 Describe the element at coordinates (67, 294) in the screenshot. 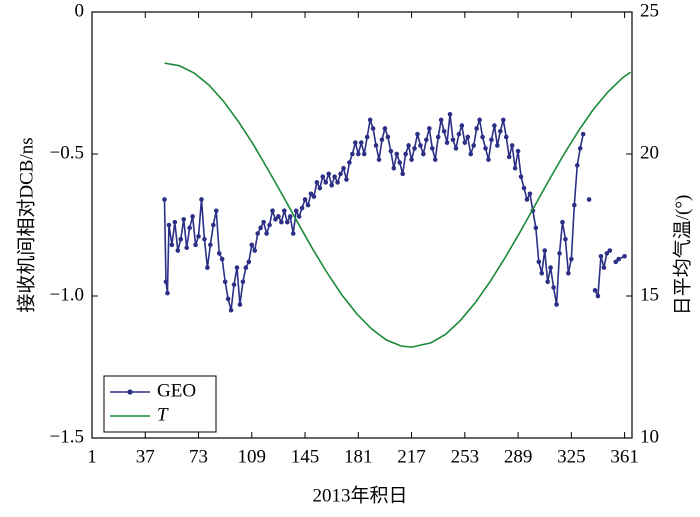

I see `y-tick-label: −1.0` at that location.